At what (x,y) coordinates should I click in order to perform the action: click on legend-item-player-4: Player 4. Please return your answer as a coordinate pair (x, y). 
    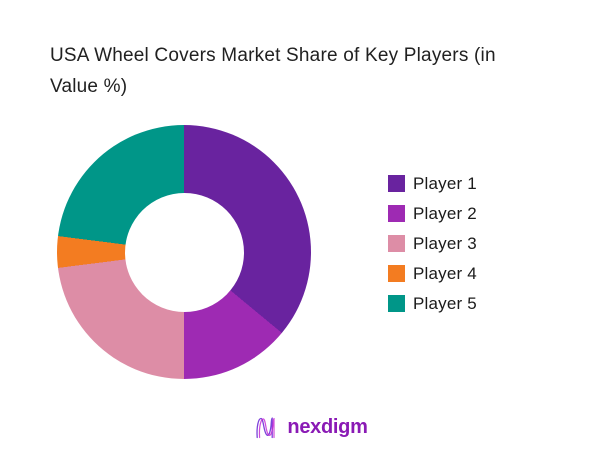
    Looking at the image, I should click on (432, 273).